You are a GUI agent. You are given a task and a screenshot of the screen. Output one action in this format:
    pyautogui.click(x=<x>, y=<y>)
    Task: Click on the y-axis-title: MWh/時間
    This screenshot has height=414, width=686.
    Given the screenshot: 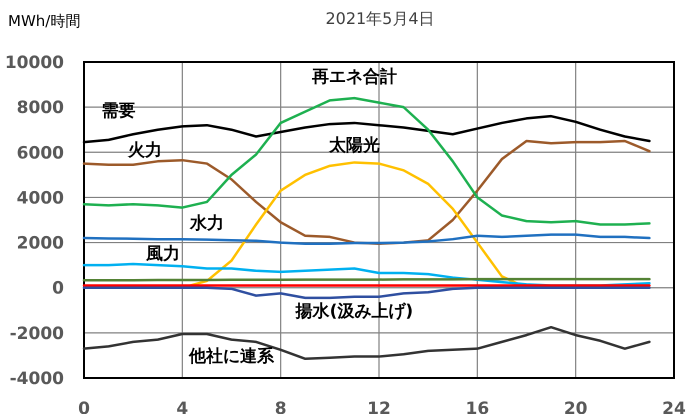 What is the action you would take?
    pyautogui.click(x=44, y=21)
    